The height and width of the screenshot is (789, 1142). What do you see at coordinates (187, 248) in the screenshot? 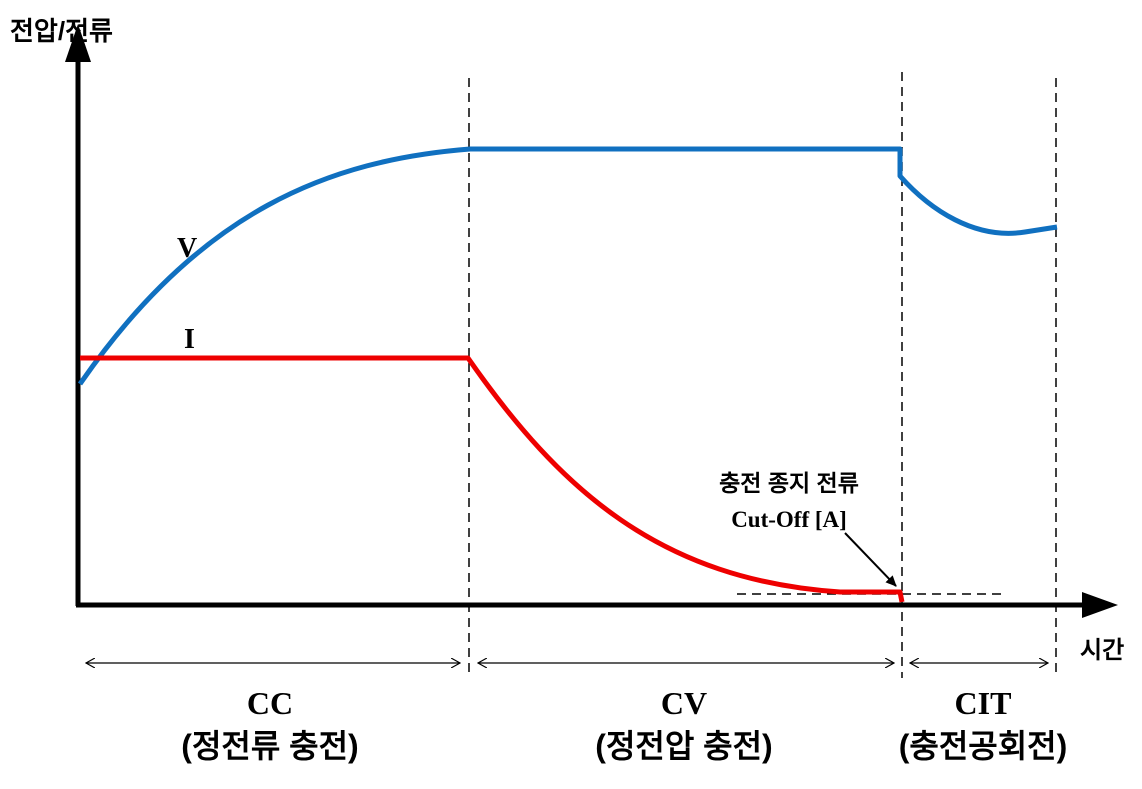
I see `voltage-label: V` at bounding box center [187, 248].